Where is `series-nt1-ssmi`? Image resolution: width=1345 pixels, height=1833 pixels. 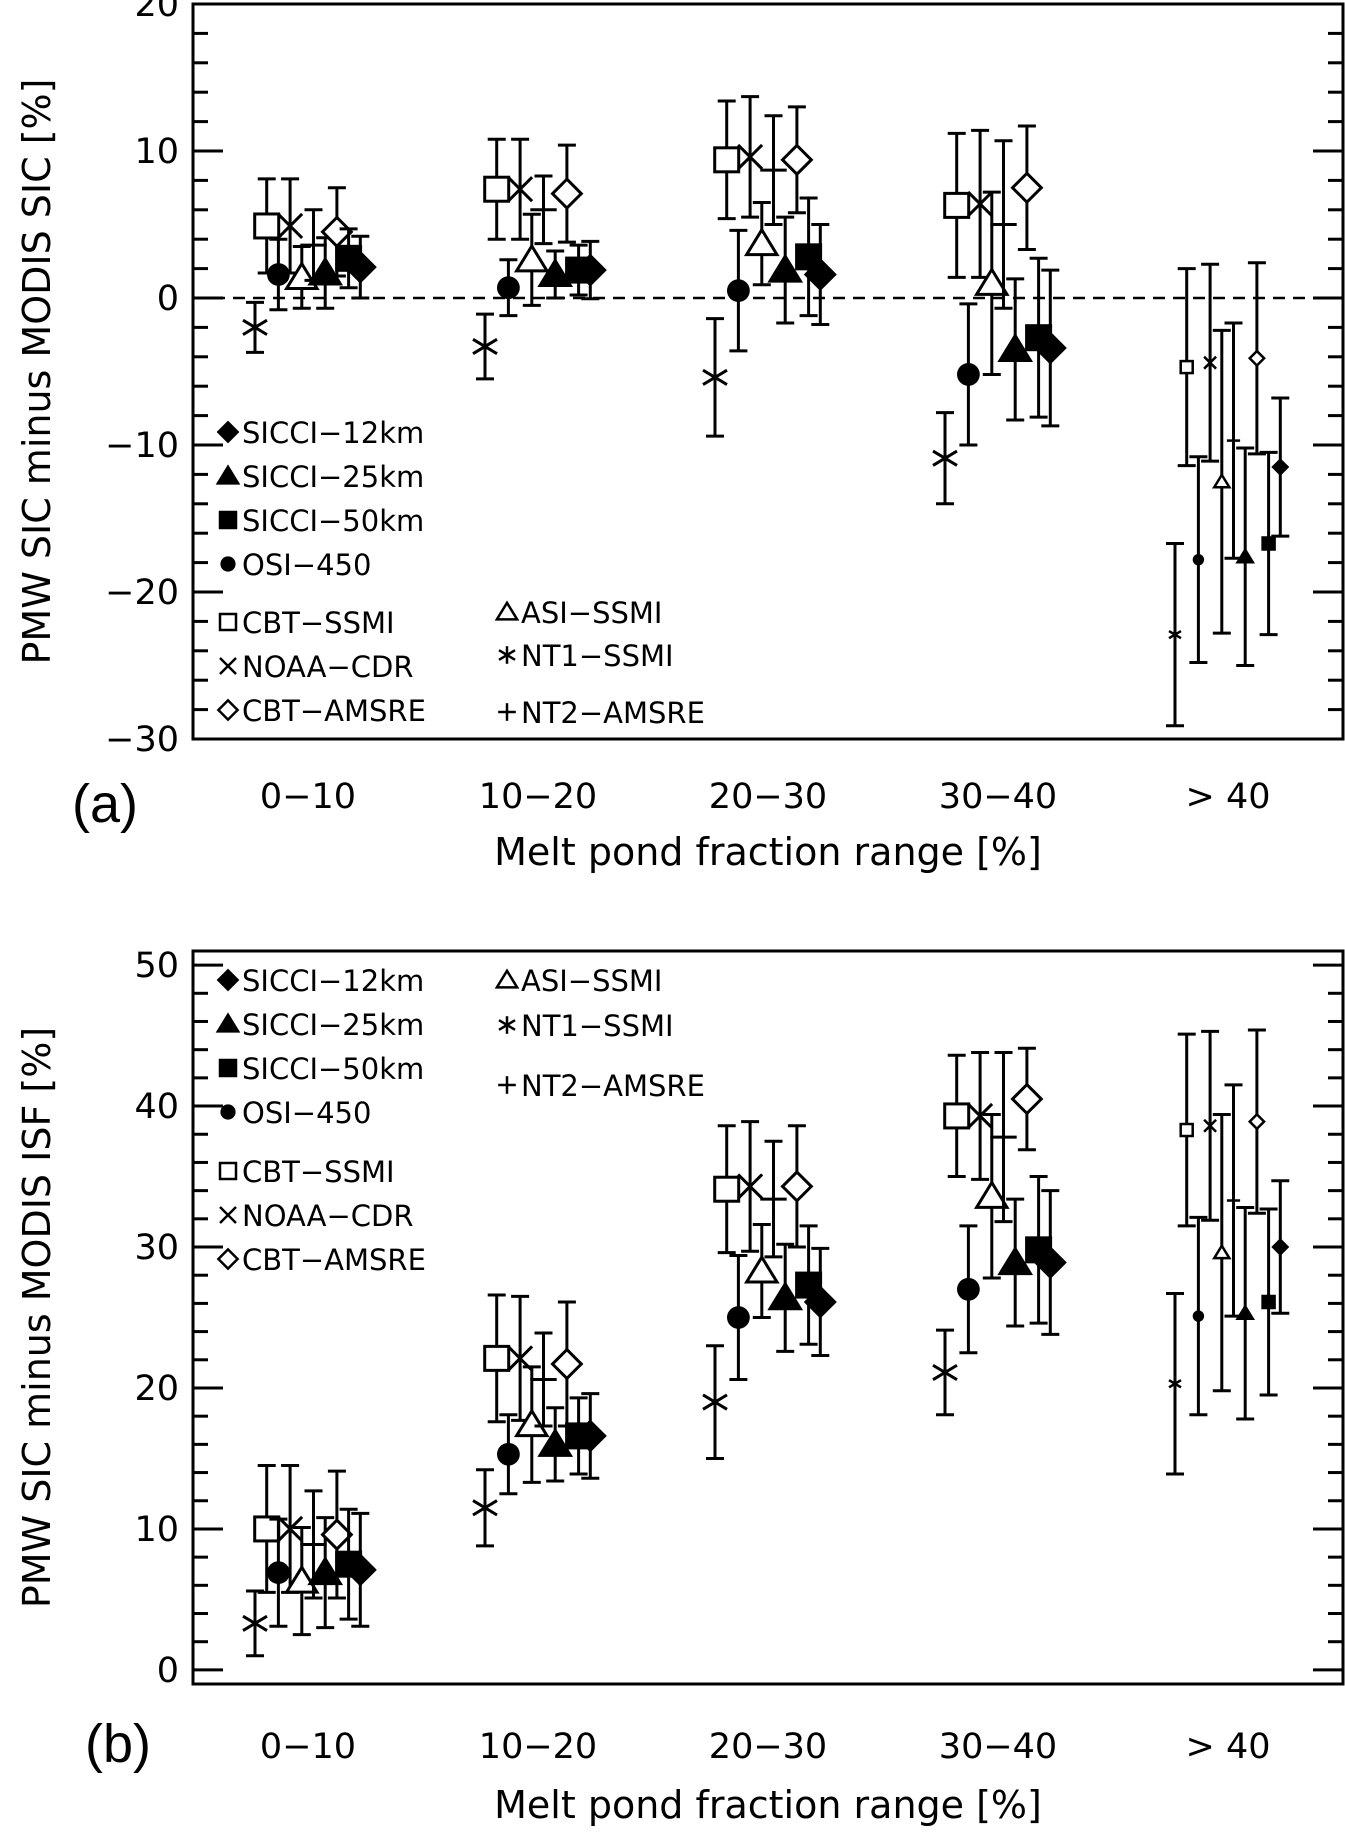
series-nt1-ssmi is located at coordinates (713, 1475).